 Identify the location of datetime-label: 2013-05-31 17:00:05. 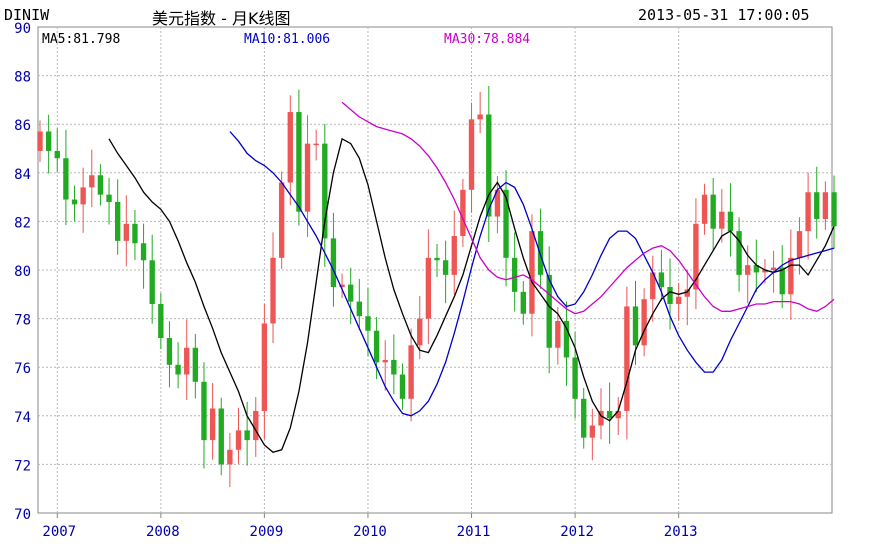
(724, 15).